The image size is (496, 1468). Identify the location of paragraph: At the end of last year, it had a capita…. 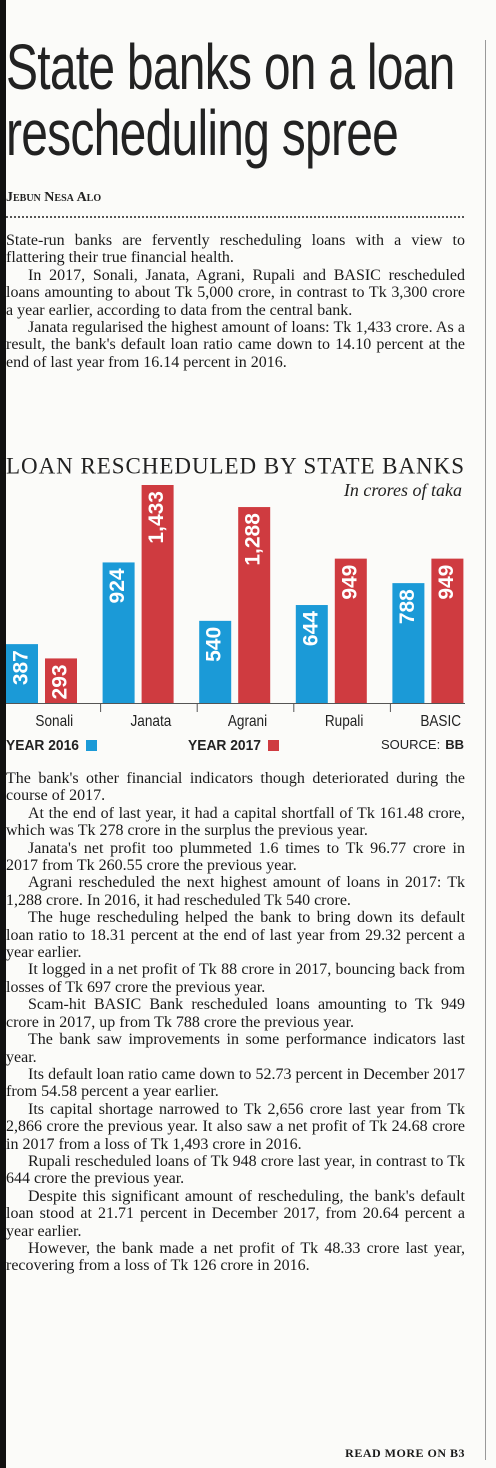
(235, 822).